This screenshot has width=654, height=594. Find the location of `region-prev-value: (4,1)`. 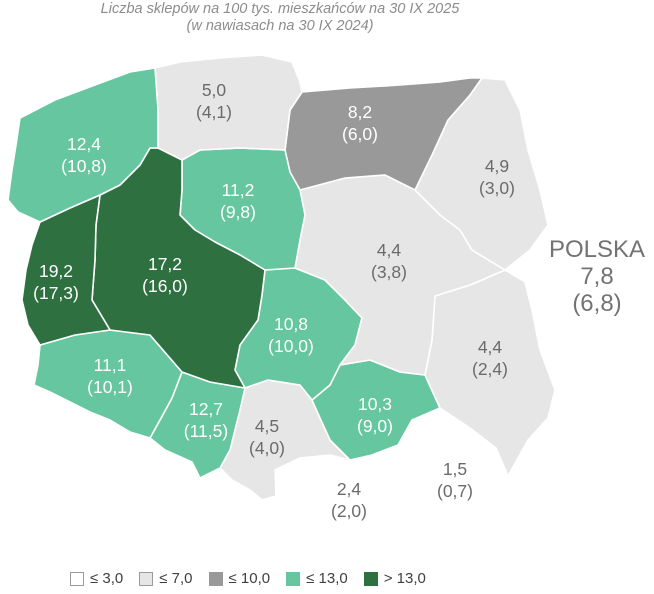

region-prev-value: (4,1) is located at coordinates (214, 112).